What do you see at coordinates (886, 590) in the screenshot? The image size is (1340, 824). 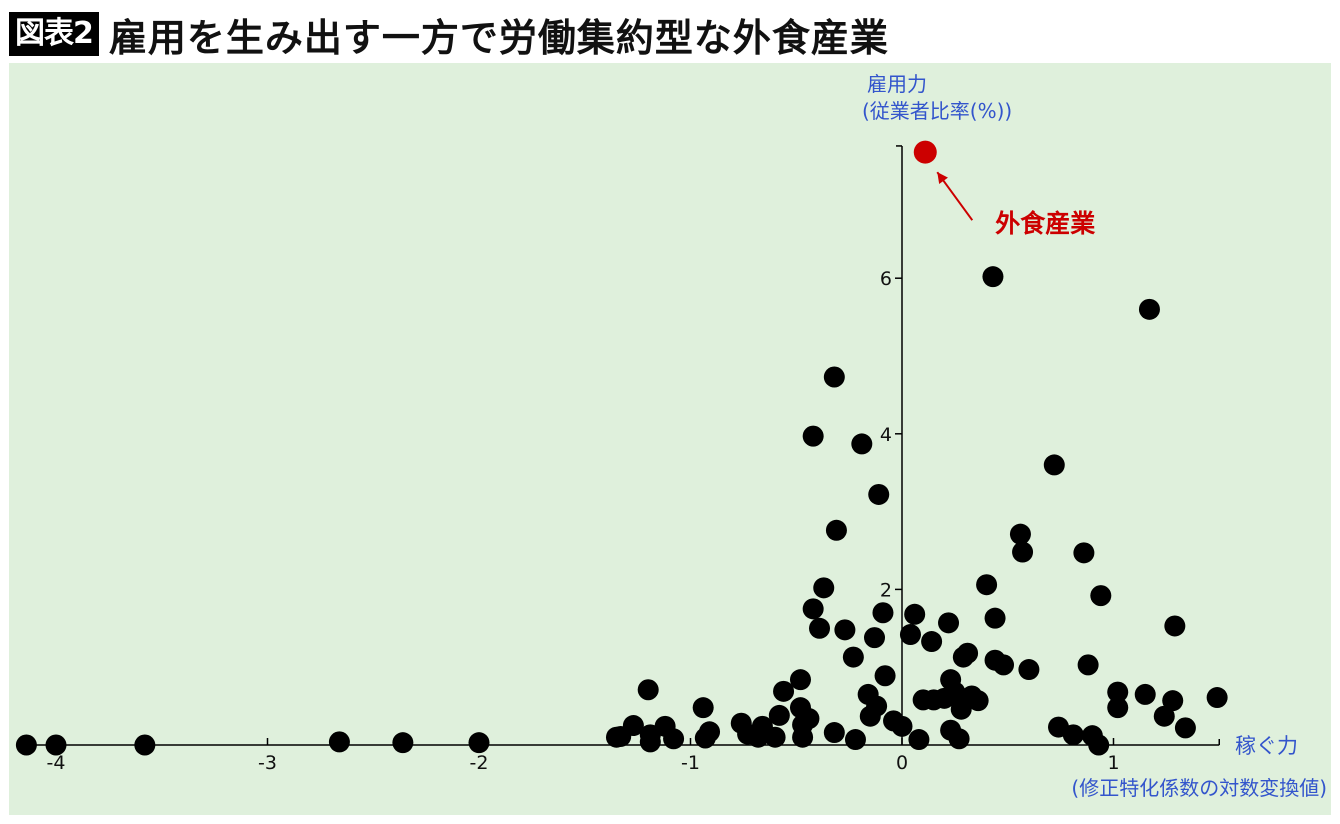 I see `y-tick-label: 2` at bounding box center [886, 590].